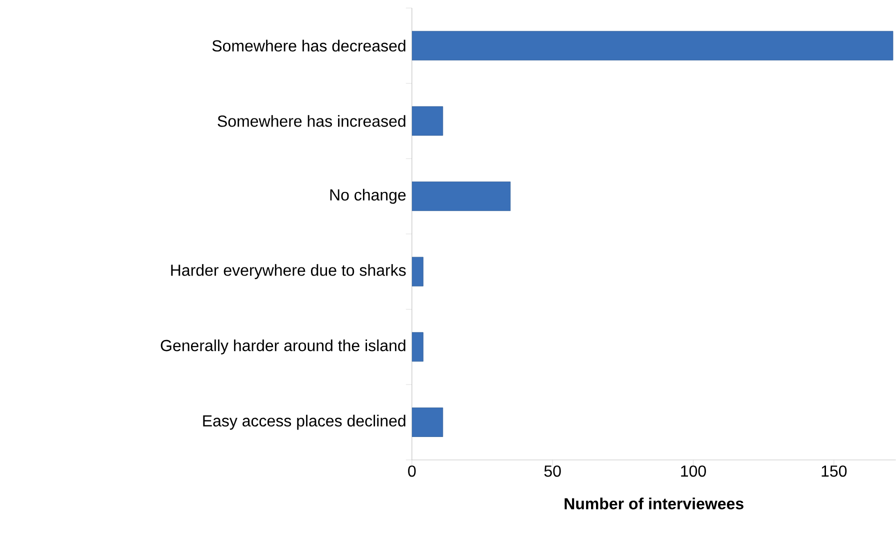 This screenshot has height=550, width=896. What do you see at coordinates (654, 504) in the screenshot?
I see `x-axis-title: Number of interviewees` at bounding box center [654, 504].